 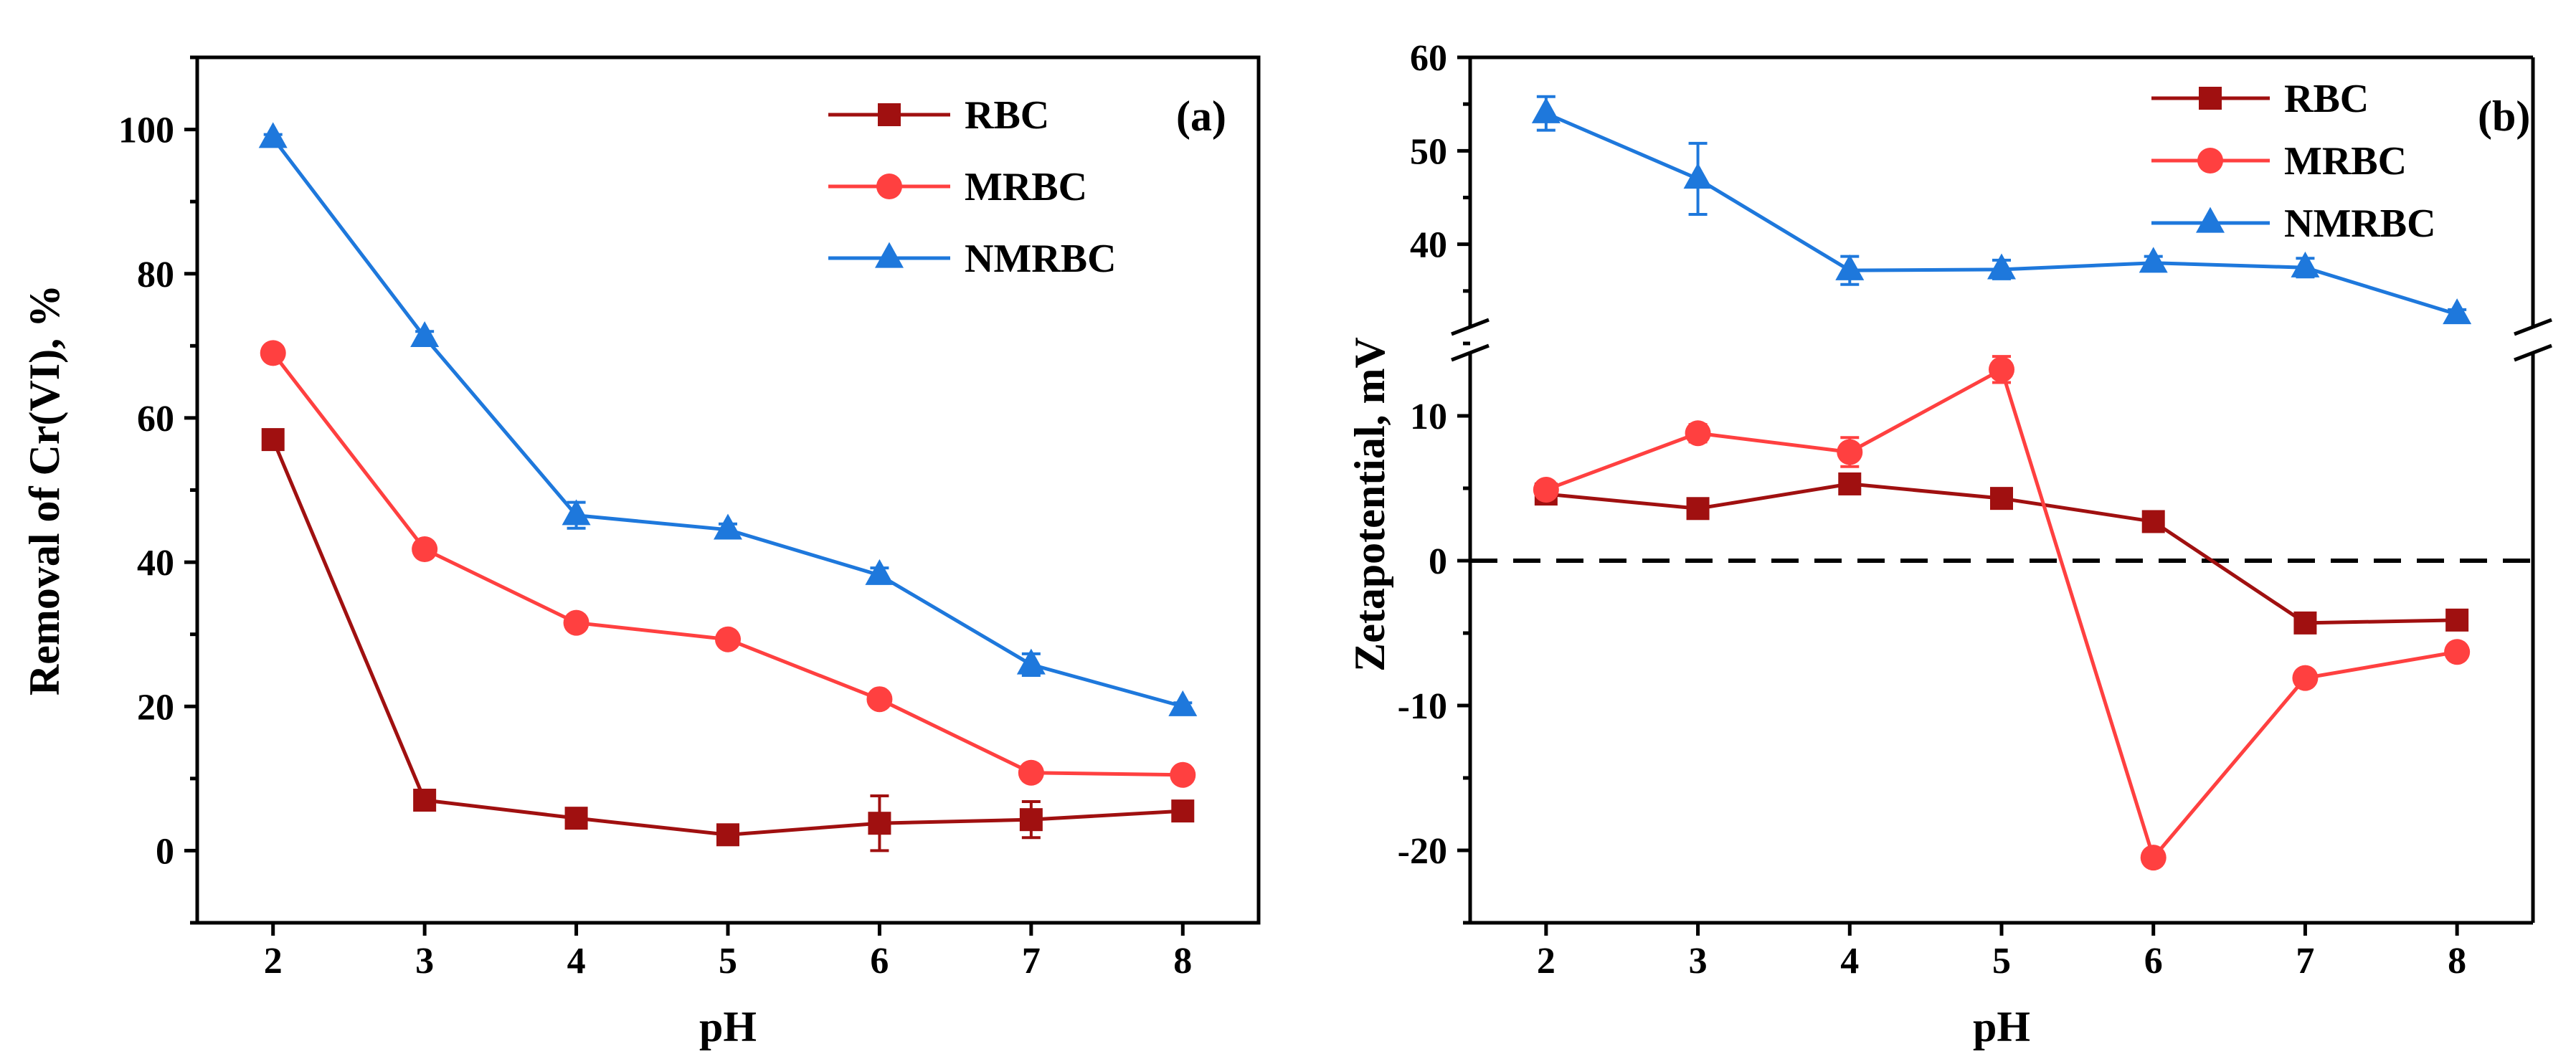 What do you see at coordinates (1201, 116) in the screenshot?
I see `panel-label: (a)` at bounding box center [1201, 116].